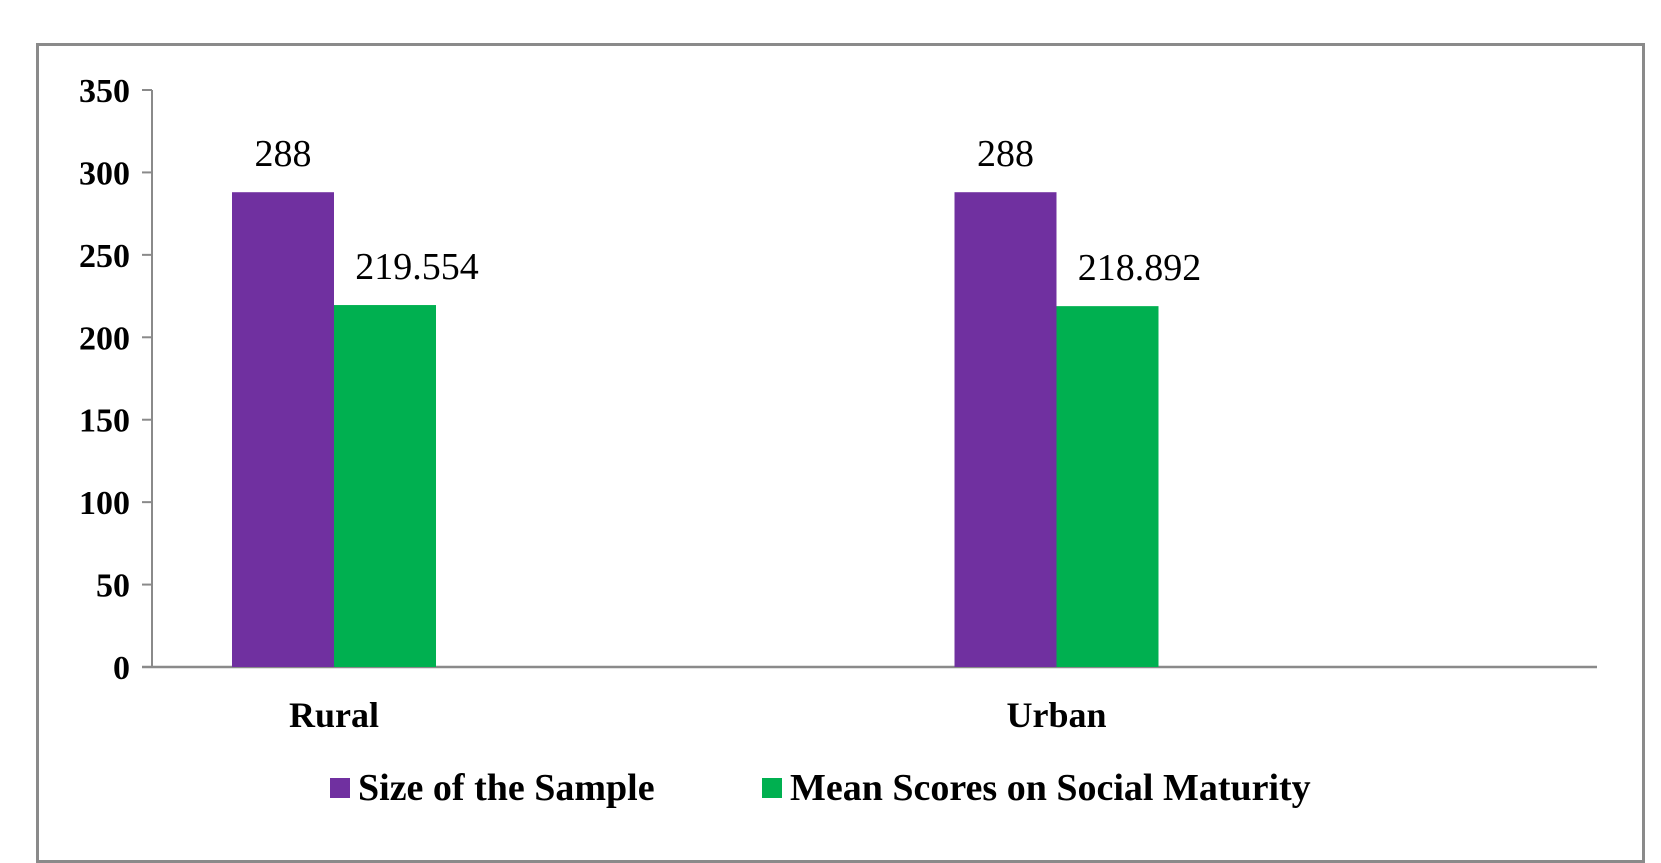 The image size is (1661, 863). I want to click on y-tick-label: 300, so click(104, 173).